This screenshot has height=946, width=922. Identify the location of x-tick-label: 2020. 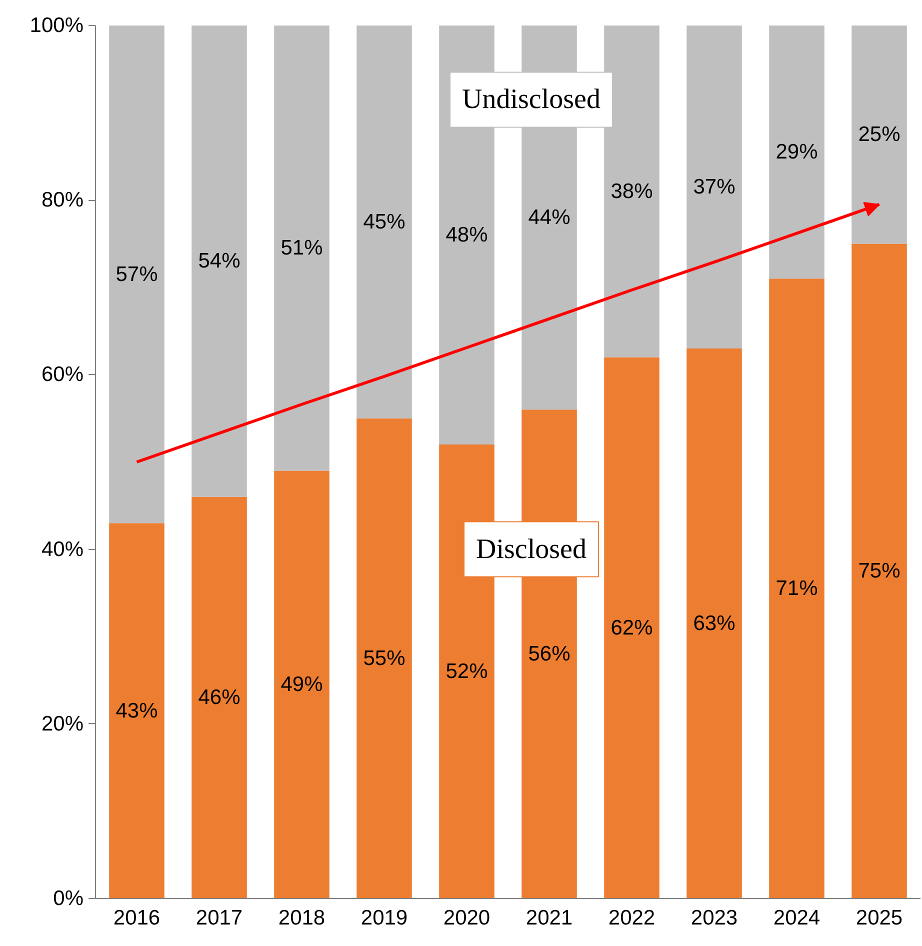
(466, 918).